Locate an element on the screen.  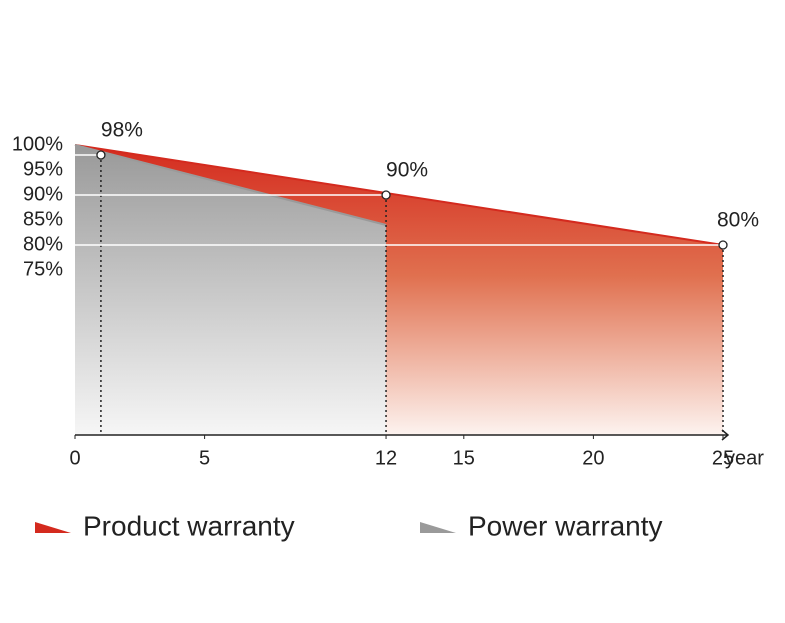
y-tick-label: 80% is located at coordinates (43, 244).